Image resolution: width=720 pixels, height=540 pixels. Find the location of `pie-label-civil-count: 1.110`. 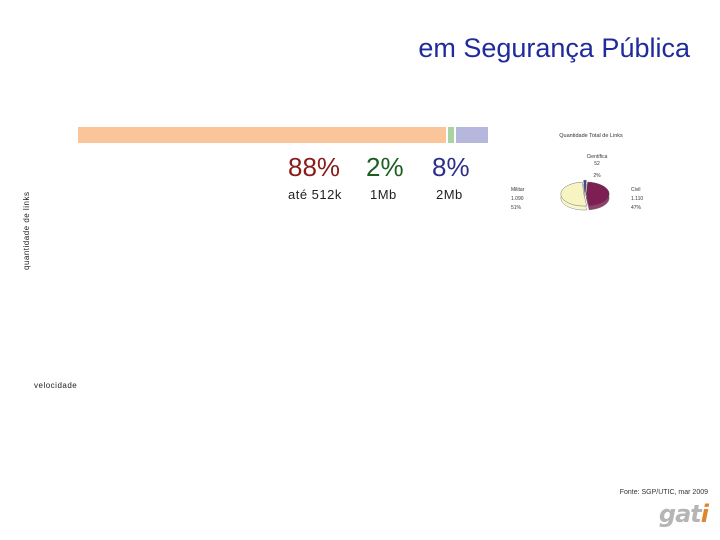

pie-label-civil-count: 1.110 is located at coordinates (637, 199).